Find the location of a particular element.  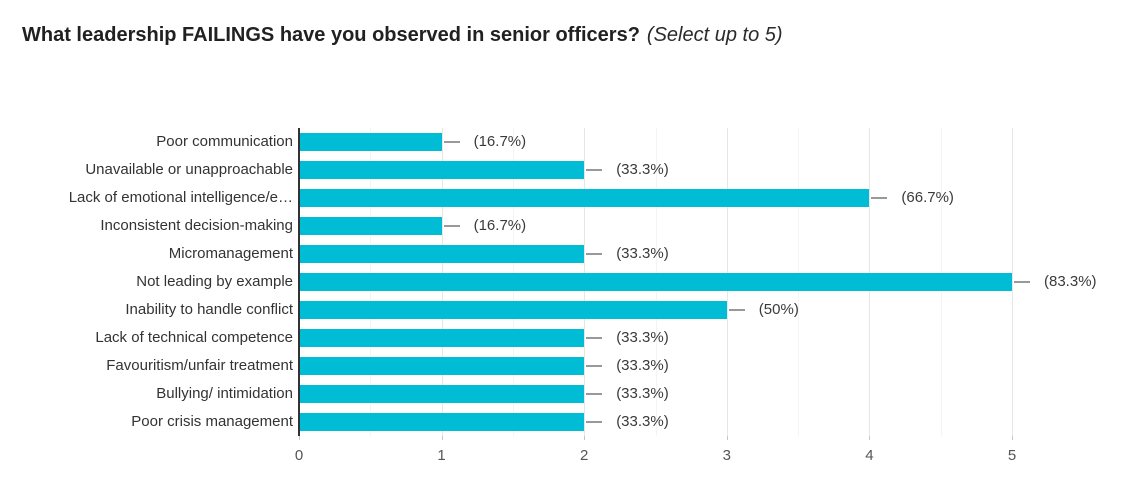

category-label: Not leading by example is located at coordinates (214, 281).